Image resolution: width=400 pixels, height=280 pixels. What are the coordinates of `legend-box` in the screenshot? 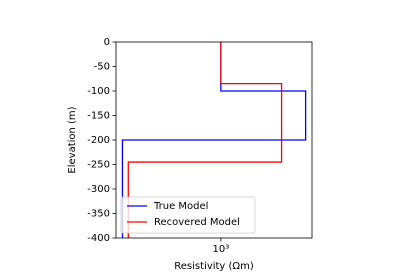 It's located at (188, 215).